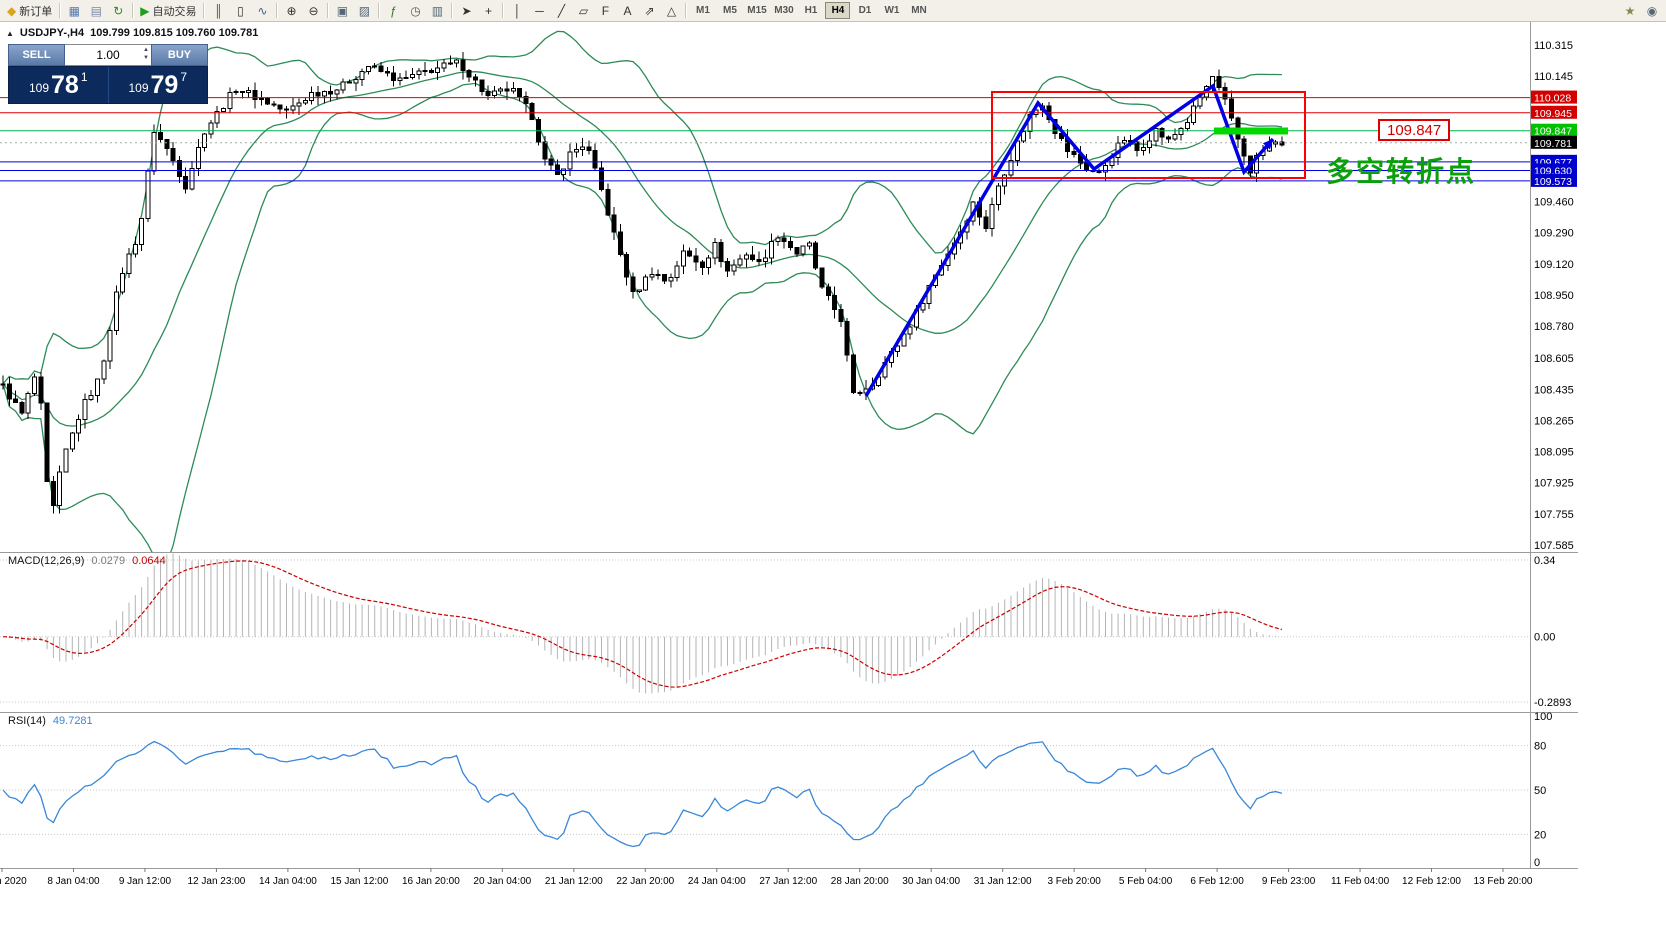 The image size is (1666, 945). Describe the element at coordinates (1401, 171) in the screenshot. I see `turning-point-note: 多空转折点` at that location.